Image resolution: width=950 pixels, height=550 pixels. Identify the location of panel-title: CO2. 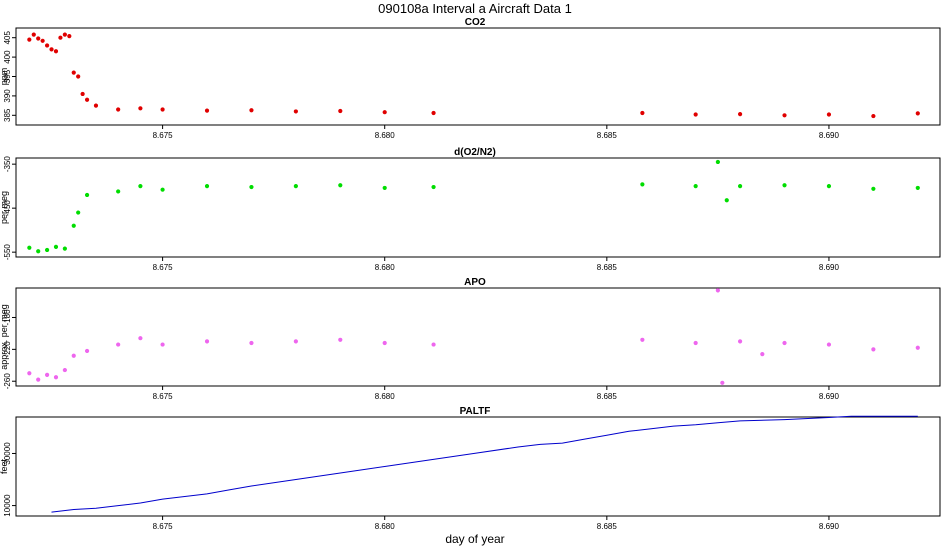
(475, 22).